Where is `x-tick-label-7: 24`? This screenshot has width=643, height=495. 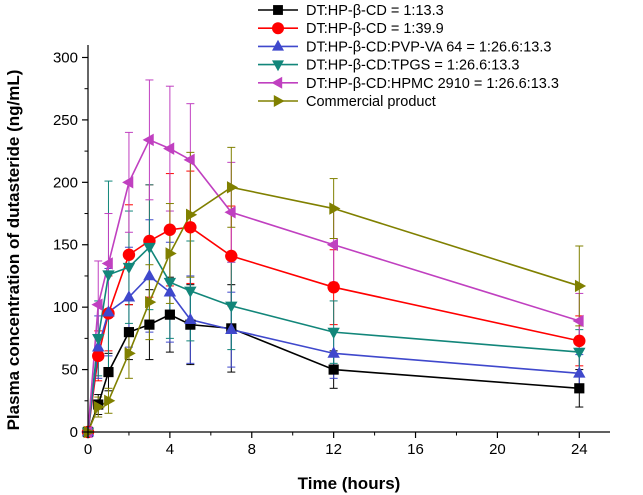 x-tick-label-7: 24 is located at coordinates (579, 449).